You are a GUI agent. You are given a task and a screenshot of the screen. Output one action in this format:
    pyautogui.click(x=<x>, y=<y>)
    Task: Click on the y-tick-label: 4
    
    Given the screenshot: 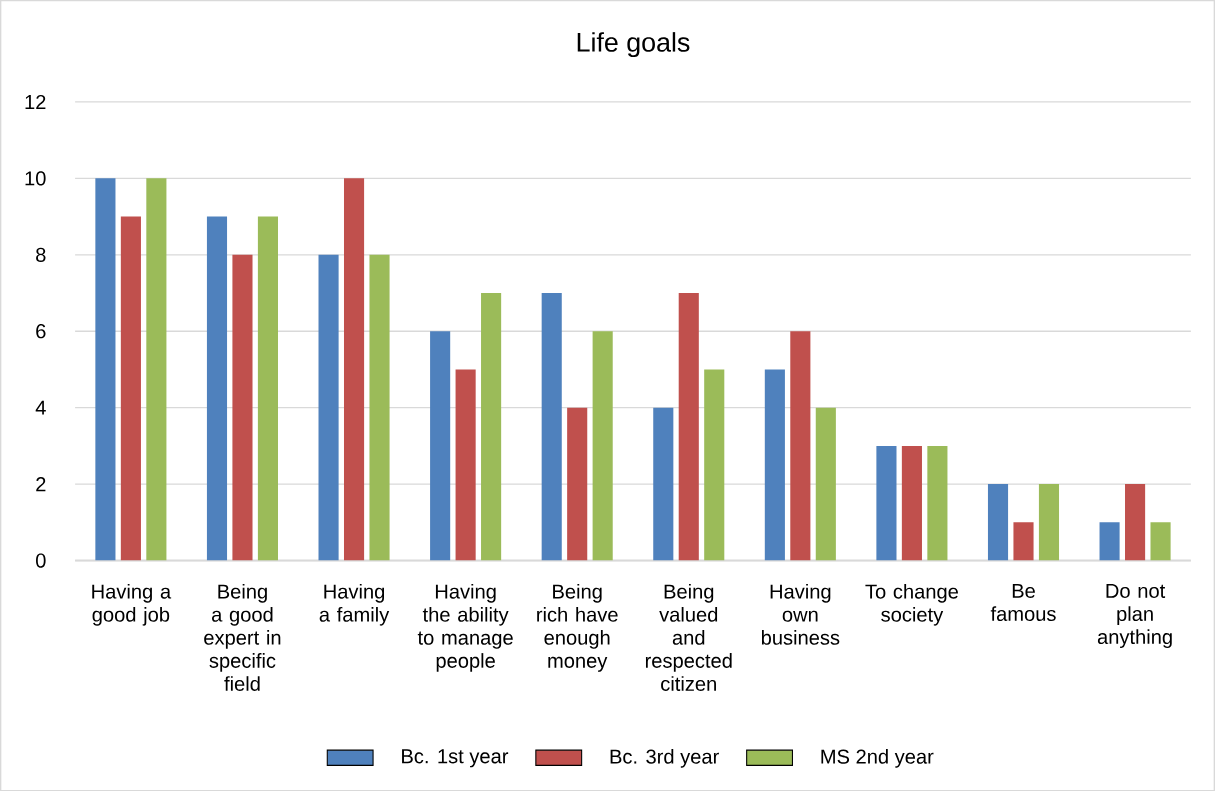 What is the action you would take?
    pyautogui.click(x=40, y=407)
    